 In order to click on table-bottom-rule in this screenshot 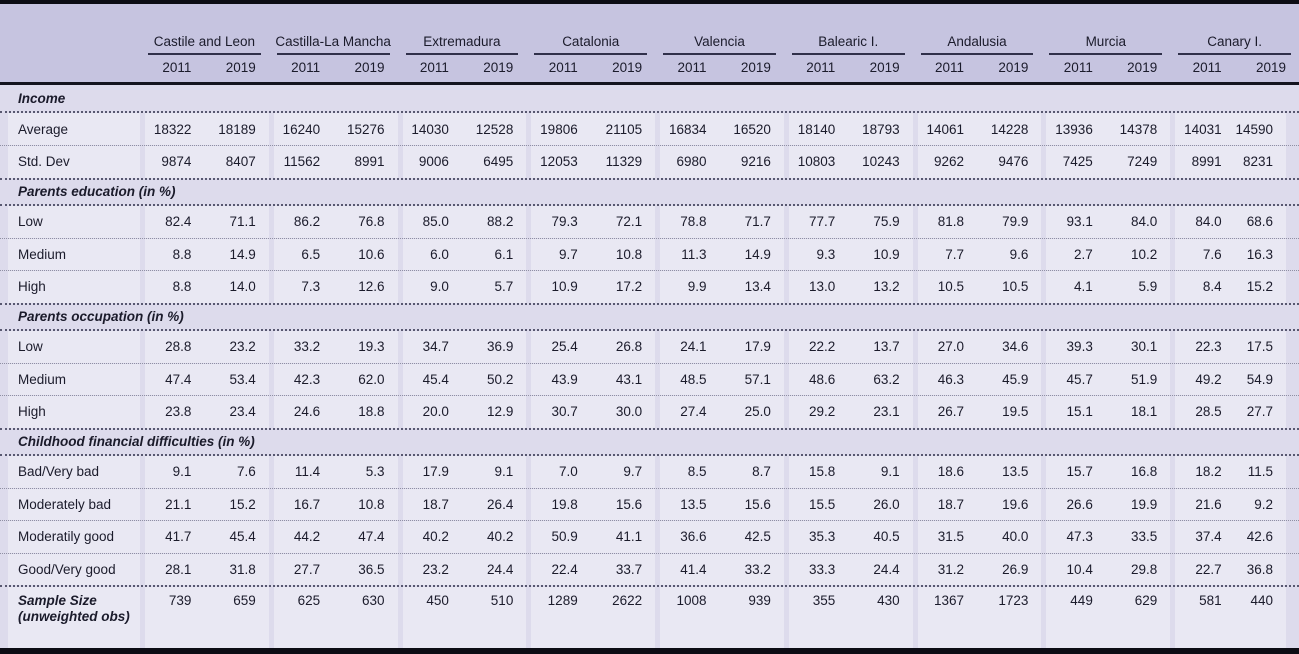, I will do `click(649, 651)`.